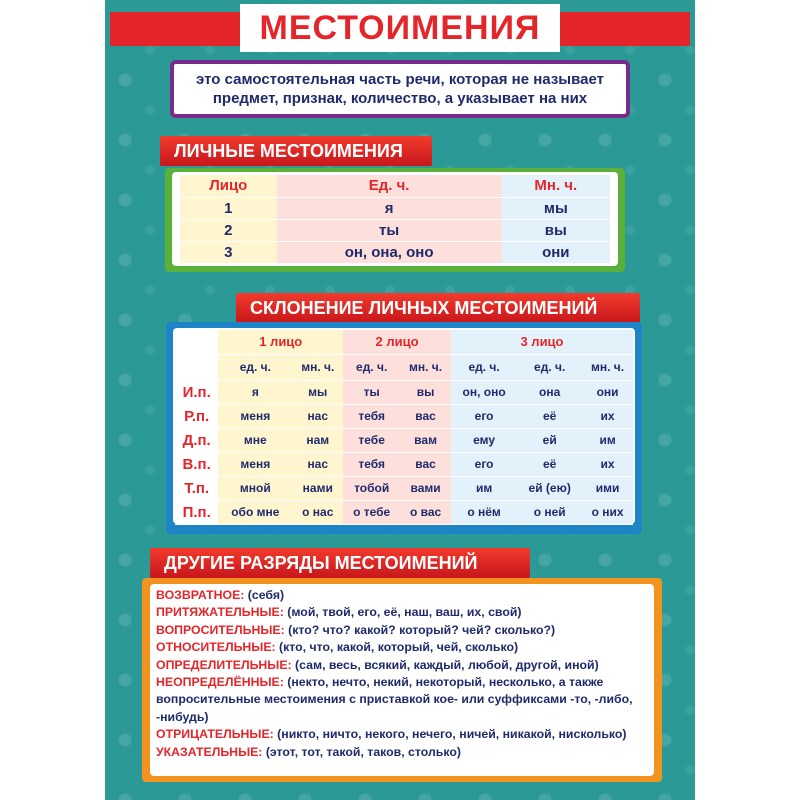 The height and width of the screenshot is (800, 800). What do you see at coordinates (550, 488) in the screenshot?
I see `declension-cell: ей (ею)` at bounding box center [550, 488].